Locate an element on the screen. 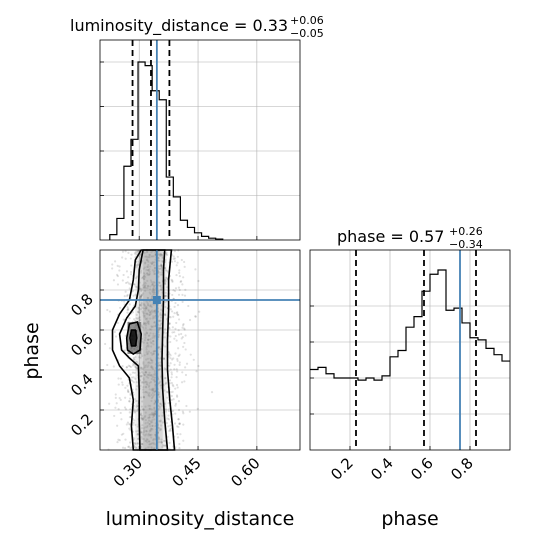 This screenshot has height=550, width=550. phase-hist-step is located at coordinates (410, 325).